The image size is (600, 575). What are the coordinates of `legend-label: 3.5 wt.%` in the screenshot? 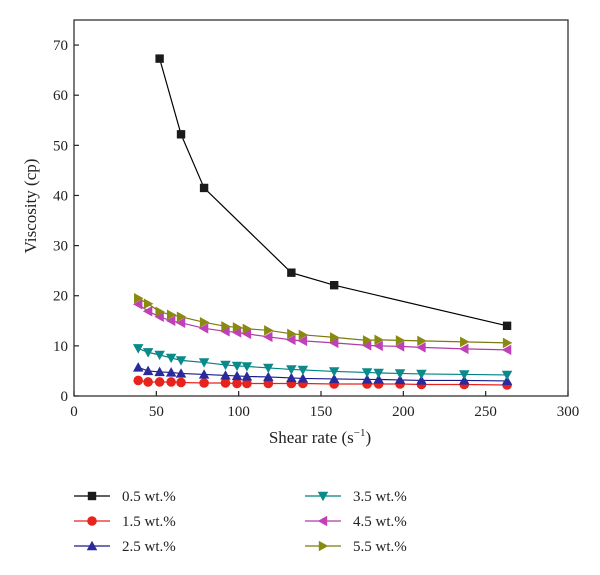 It's located at (380, 497).